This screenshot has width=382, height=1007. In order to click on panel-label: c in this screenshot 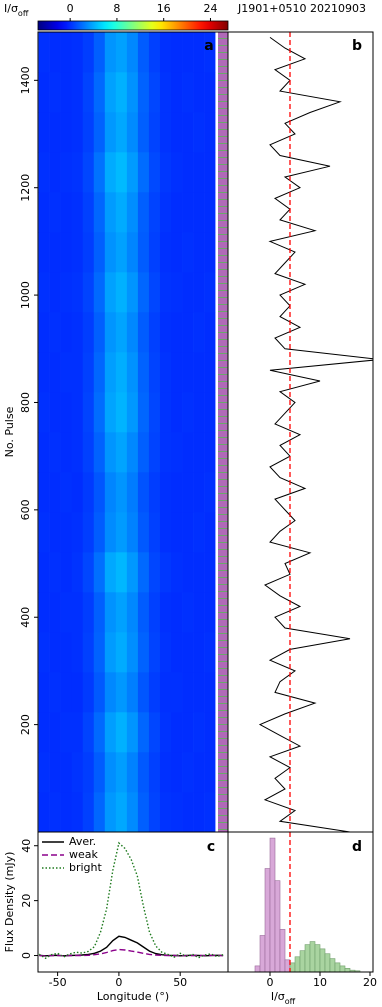, I will do `click(211, 847)`.